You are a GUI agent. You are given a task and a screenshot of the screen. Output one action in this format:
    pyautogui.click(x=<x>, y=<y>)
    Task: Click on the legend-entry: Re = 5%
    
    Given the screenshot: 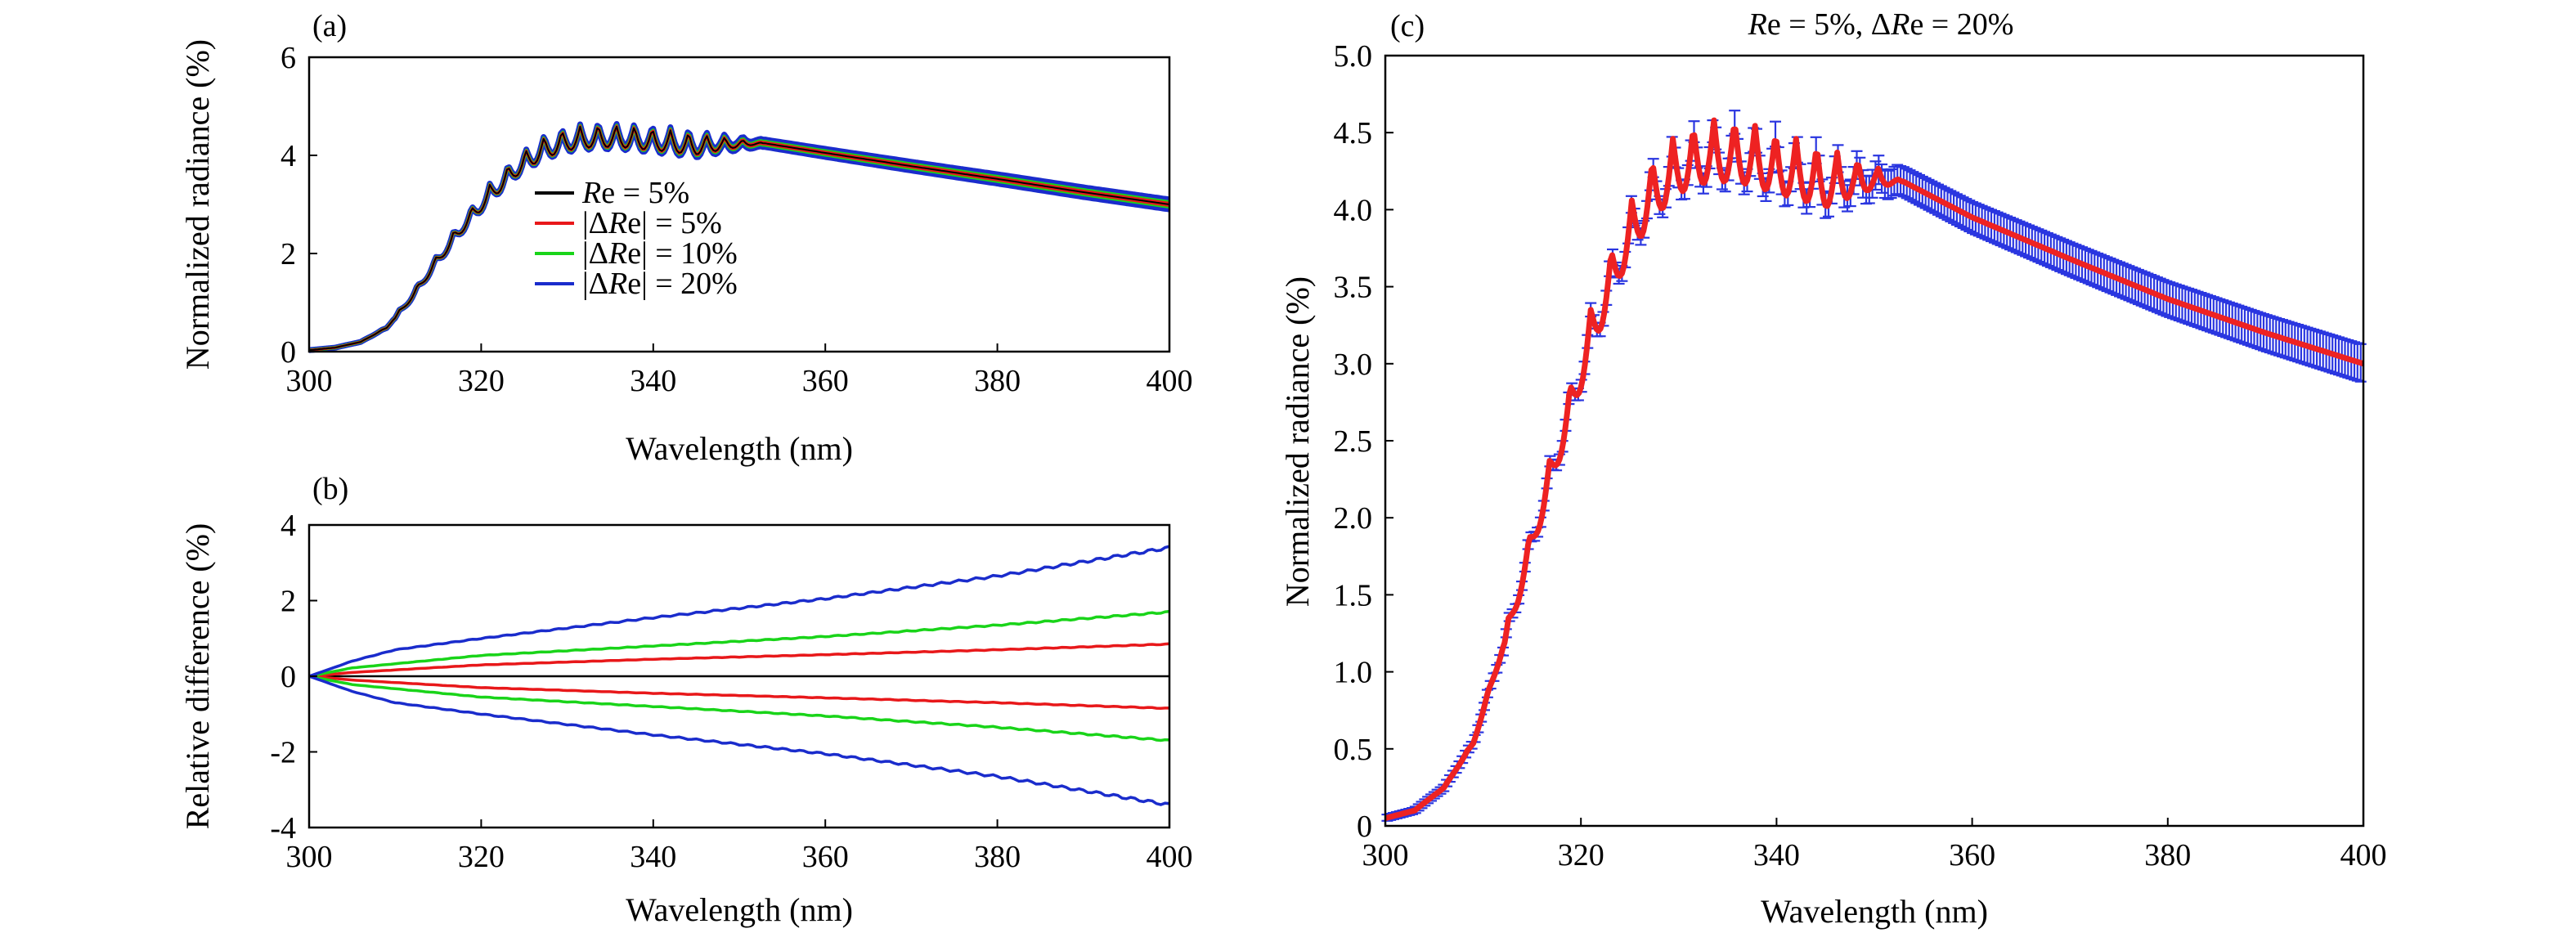 What is the action you would take?
    pyautogui.click(x=635, y=193)
    